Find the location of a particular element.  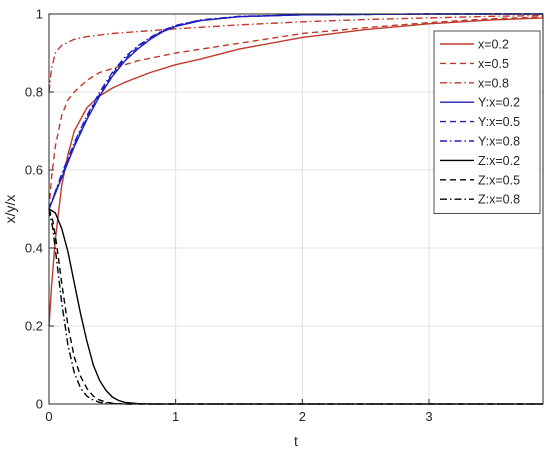

legend-box is located at coordinates (487, 122).